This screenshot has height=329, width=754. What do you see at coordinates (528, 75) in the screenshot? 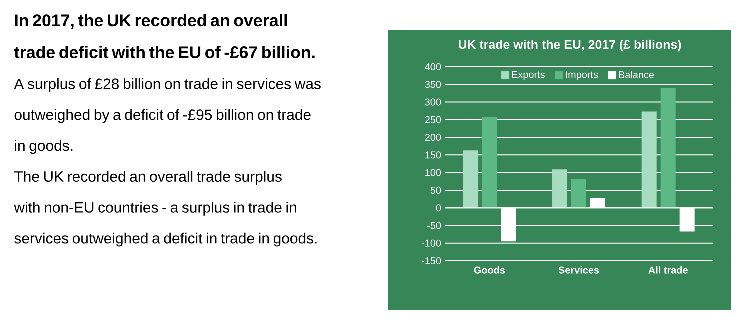
I see `legend-label: Exports` at bounding box center [528, 75].